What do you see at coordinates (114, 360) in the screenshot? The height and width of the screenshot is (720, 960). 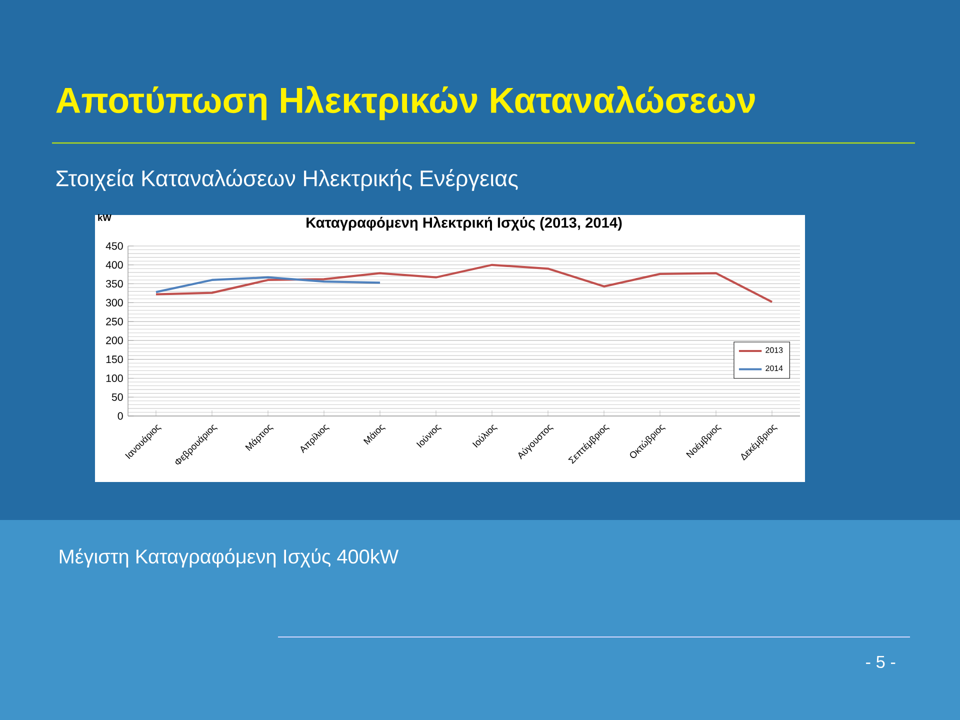 I see `y-tick-label: 150` at bounding box center [114, 360].